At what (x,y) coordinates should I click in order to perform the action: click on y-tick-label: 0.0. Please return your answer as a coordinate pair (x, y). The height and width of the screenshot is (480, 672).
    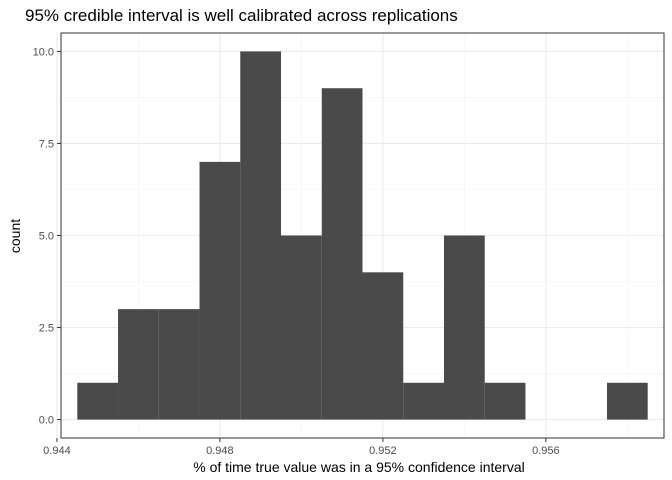
    Looking at the image, I should click on (46, 421).